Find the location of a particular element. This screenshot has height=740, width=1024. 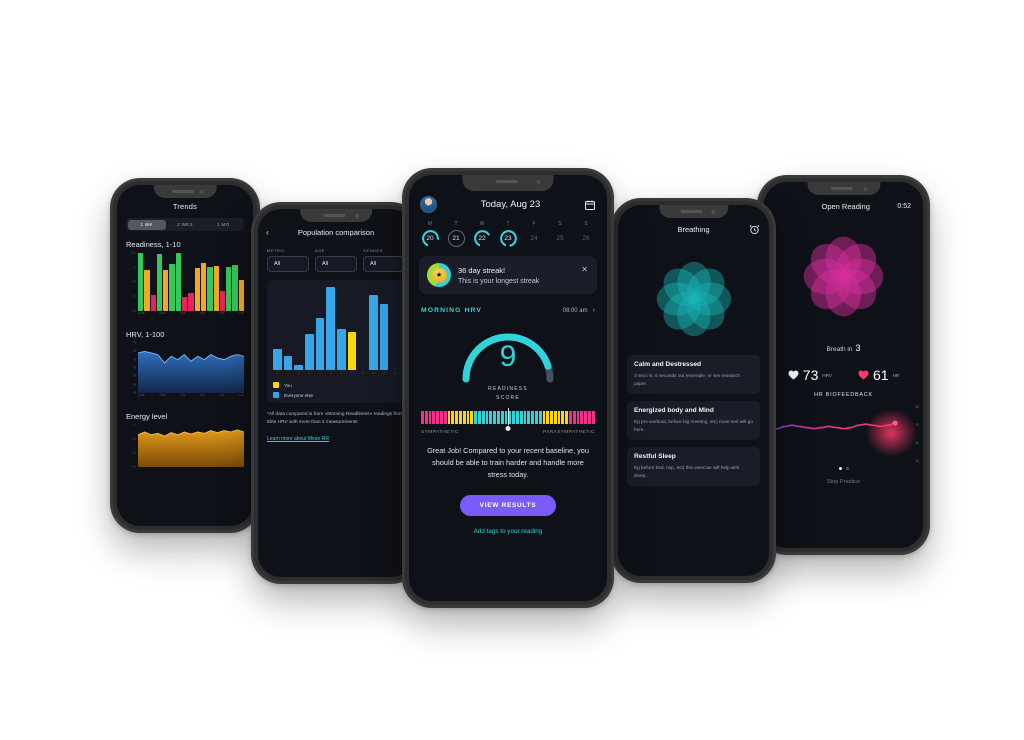

y-tick: 55 is located at coordinates (134, 368).